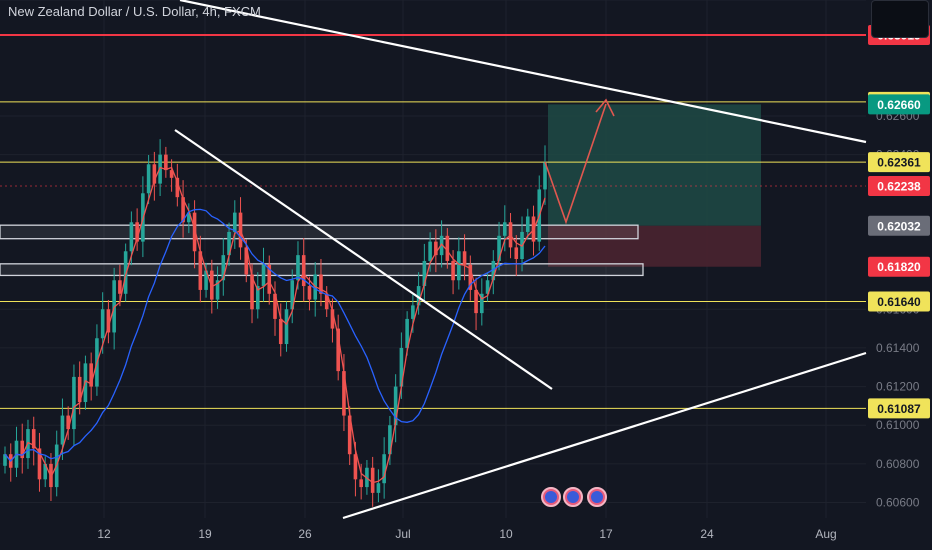 This screenshot has width=932, height=550. Describe the element at coordinates (205, 534) in the screenshot. I see `x-tick-label: 19` at that location.